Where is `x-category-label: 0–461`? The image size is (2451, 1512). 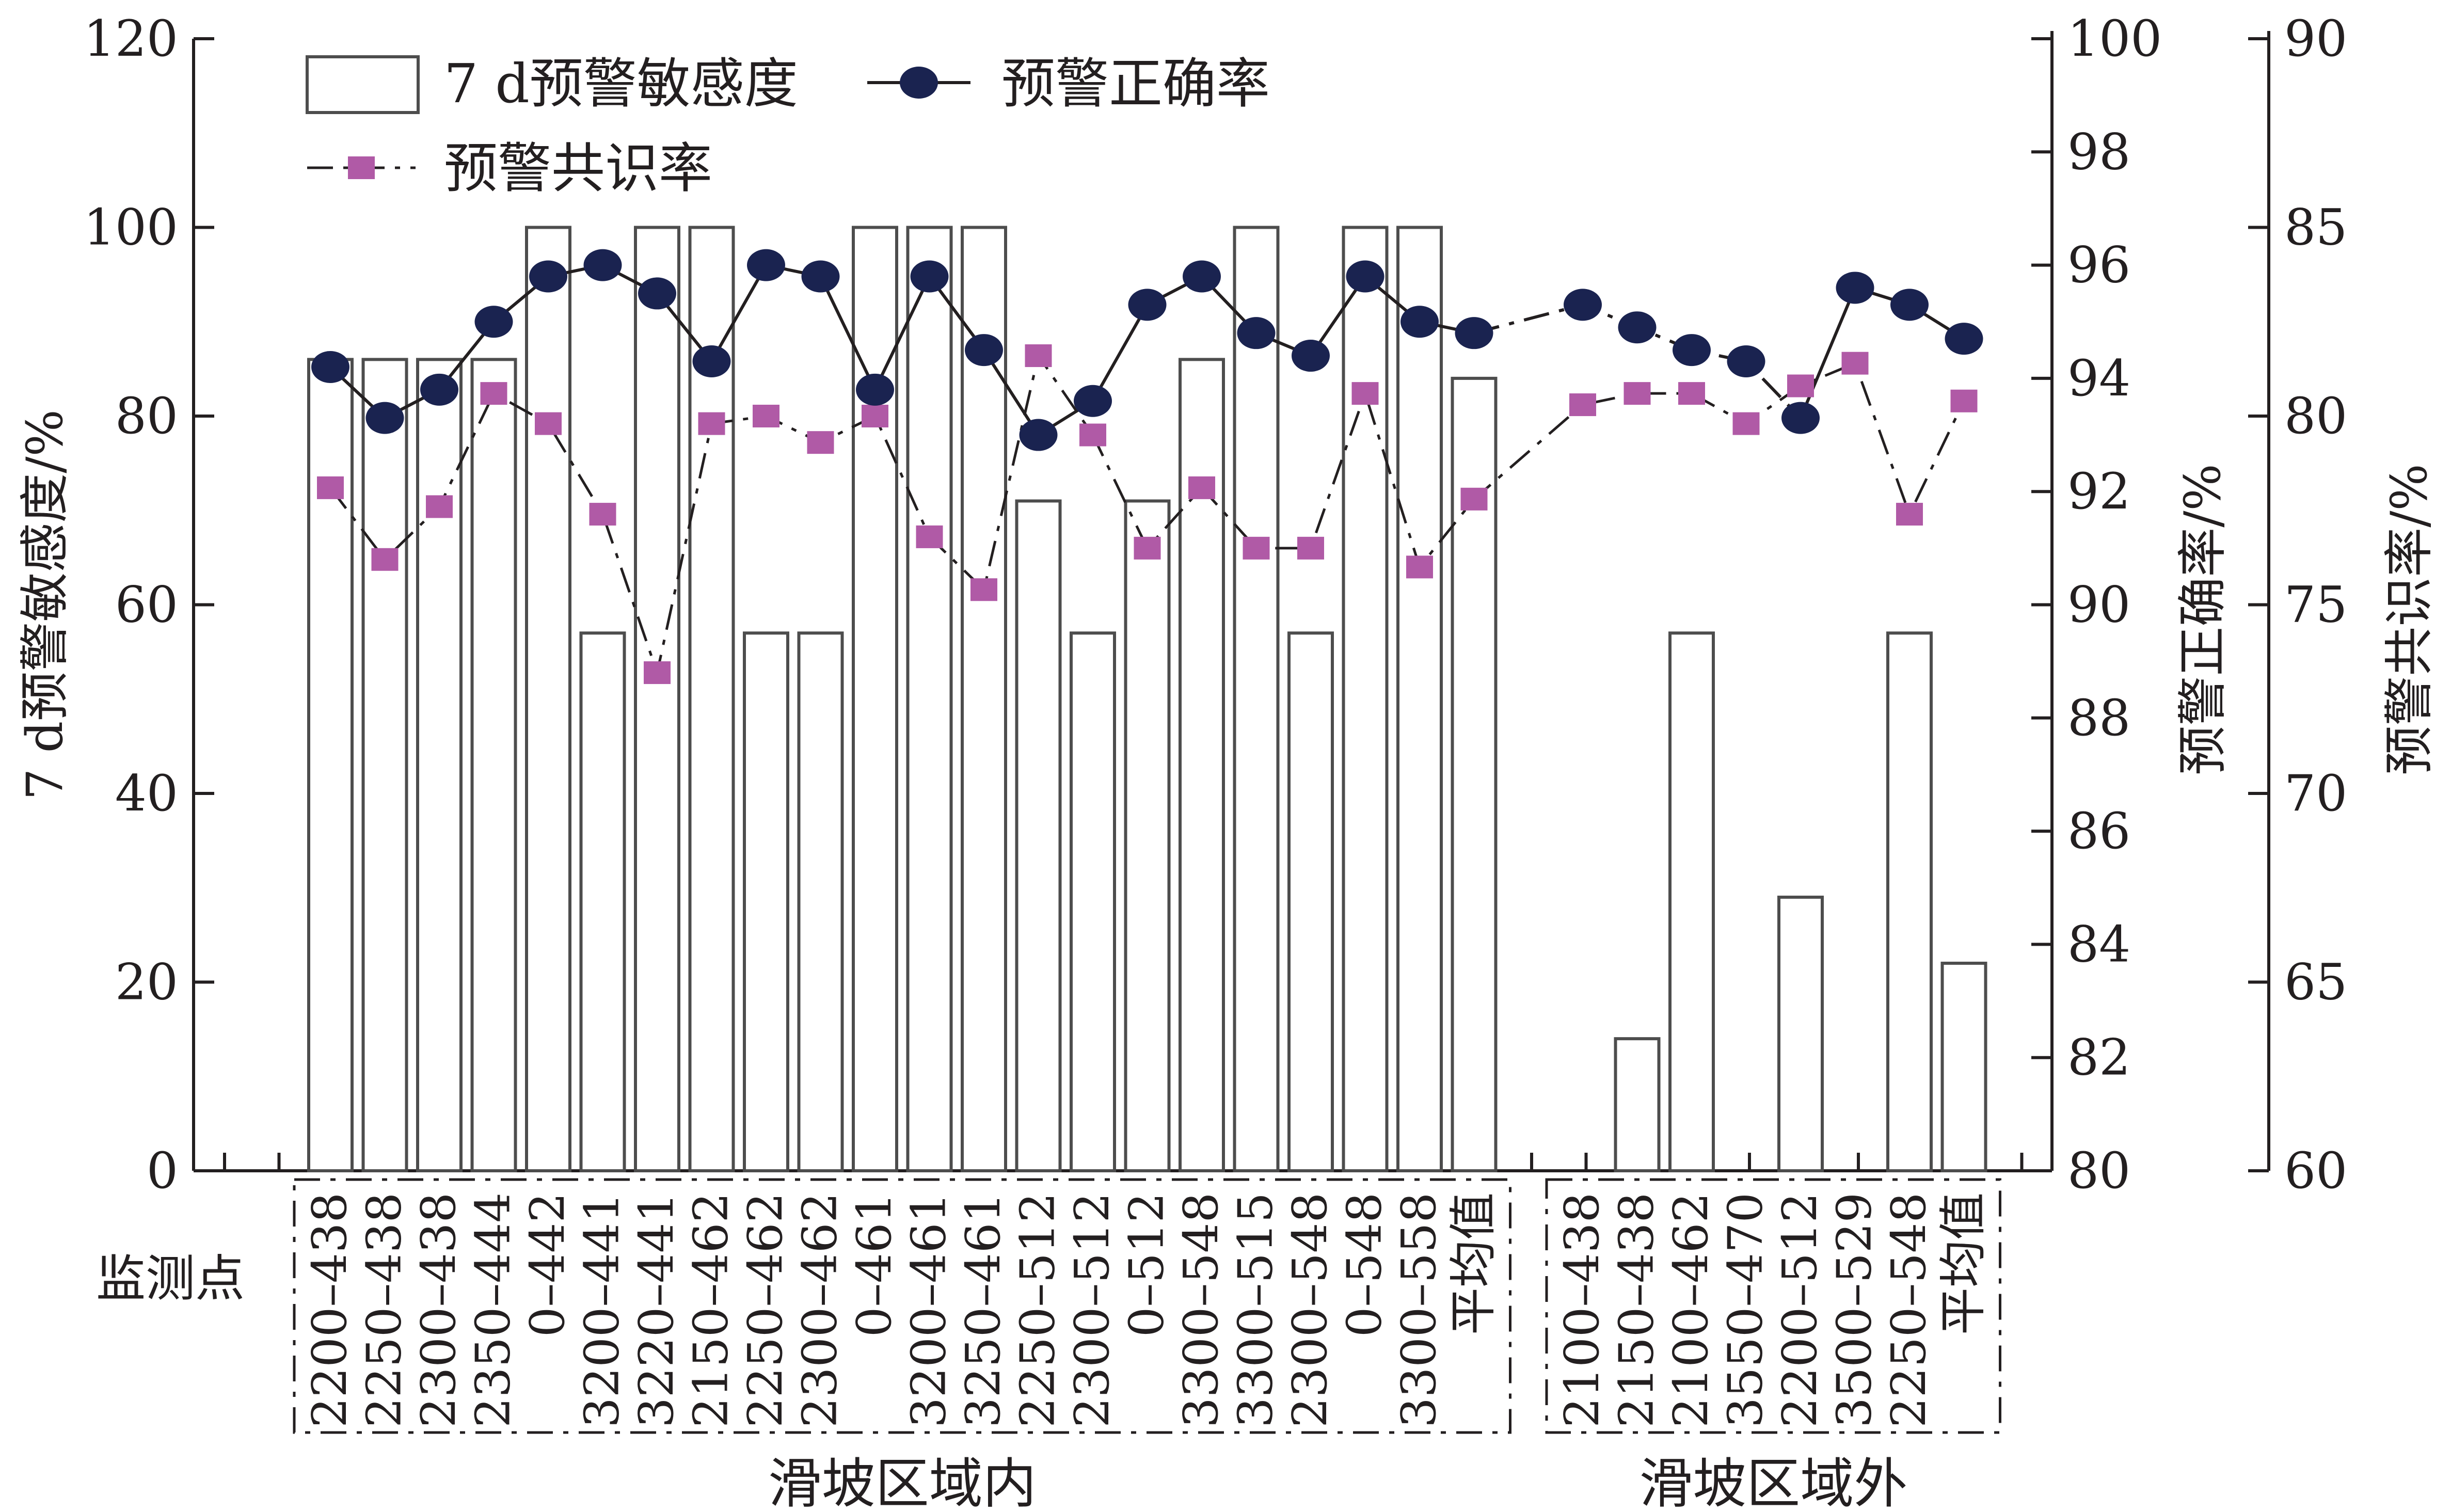
x-category-label: 0–461 is located at coordinates (874, 1264).